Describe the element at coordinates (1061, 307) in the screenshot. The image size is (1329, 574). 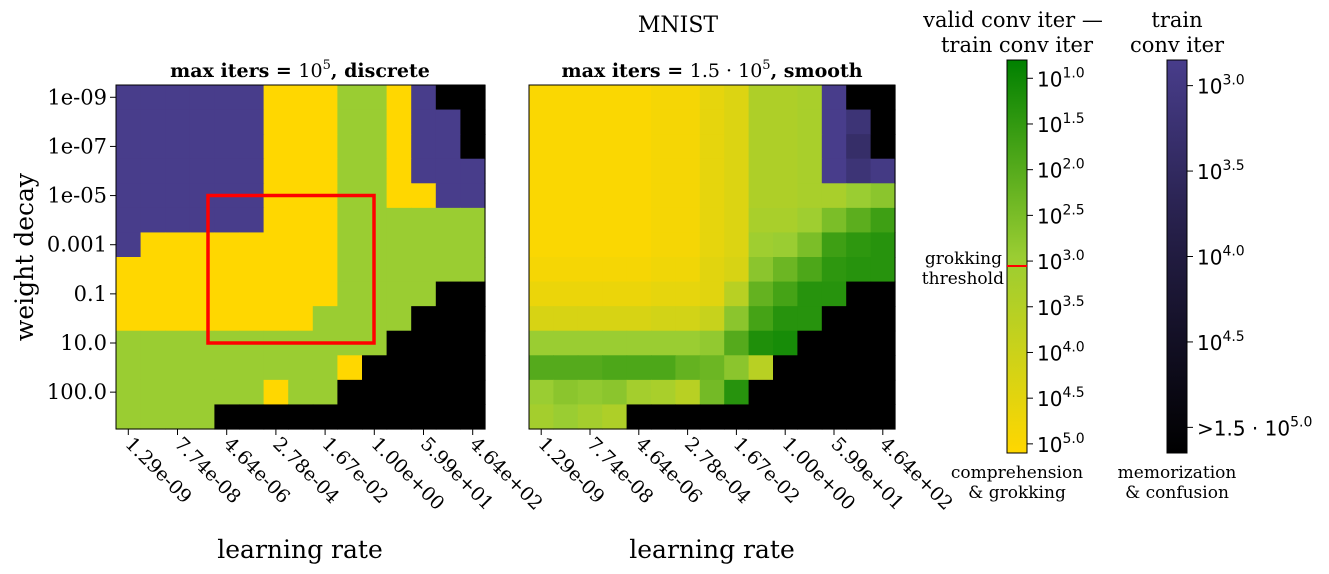
I see `colorbar-tick-label: 103.5` at that location.